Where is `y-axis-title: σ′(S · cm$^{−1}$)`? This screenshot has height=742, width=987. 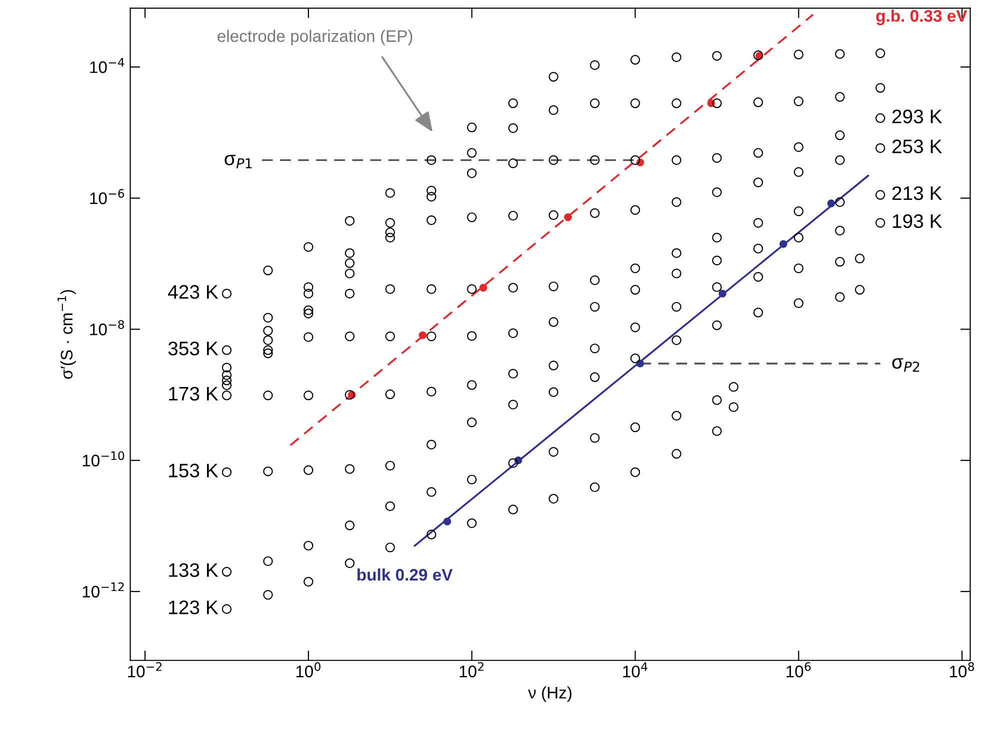
y-axis-title: σ′(S · cm$^{−1}$) is located at coordinates (67, 334).